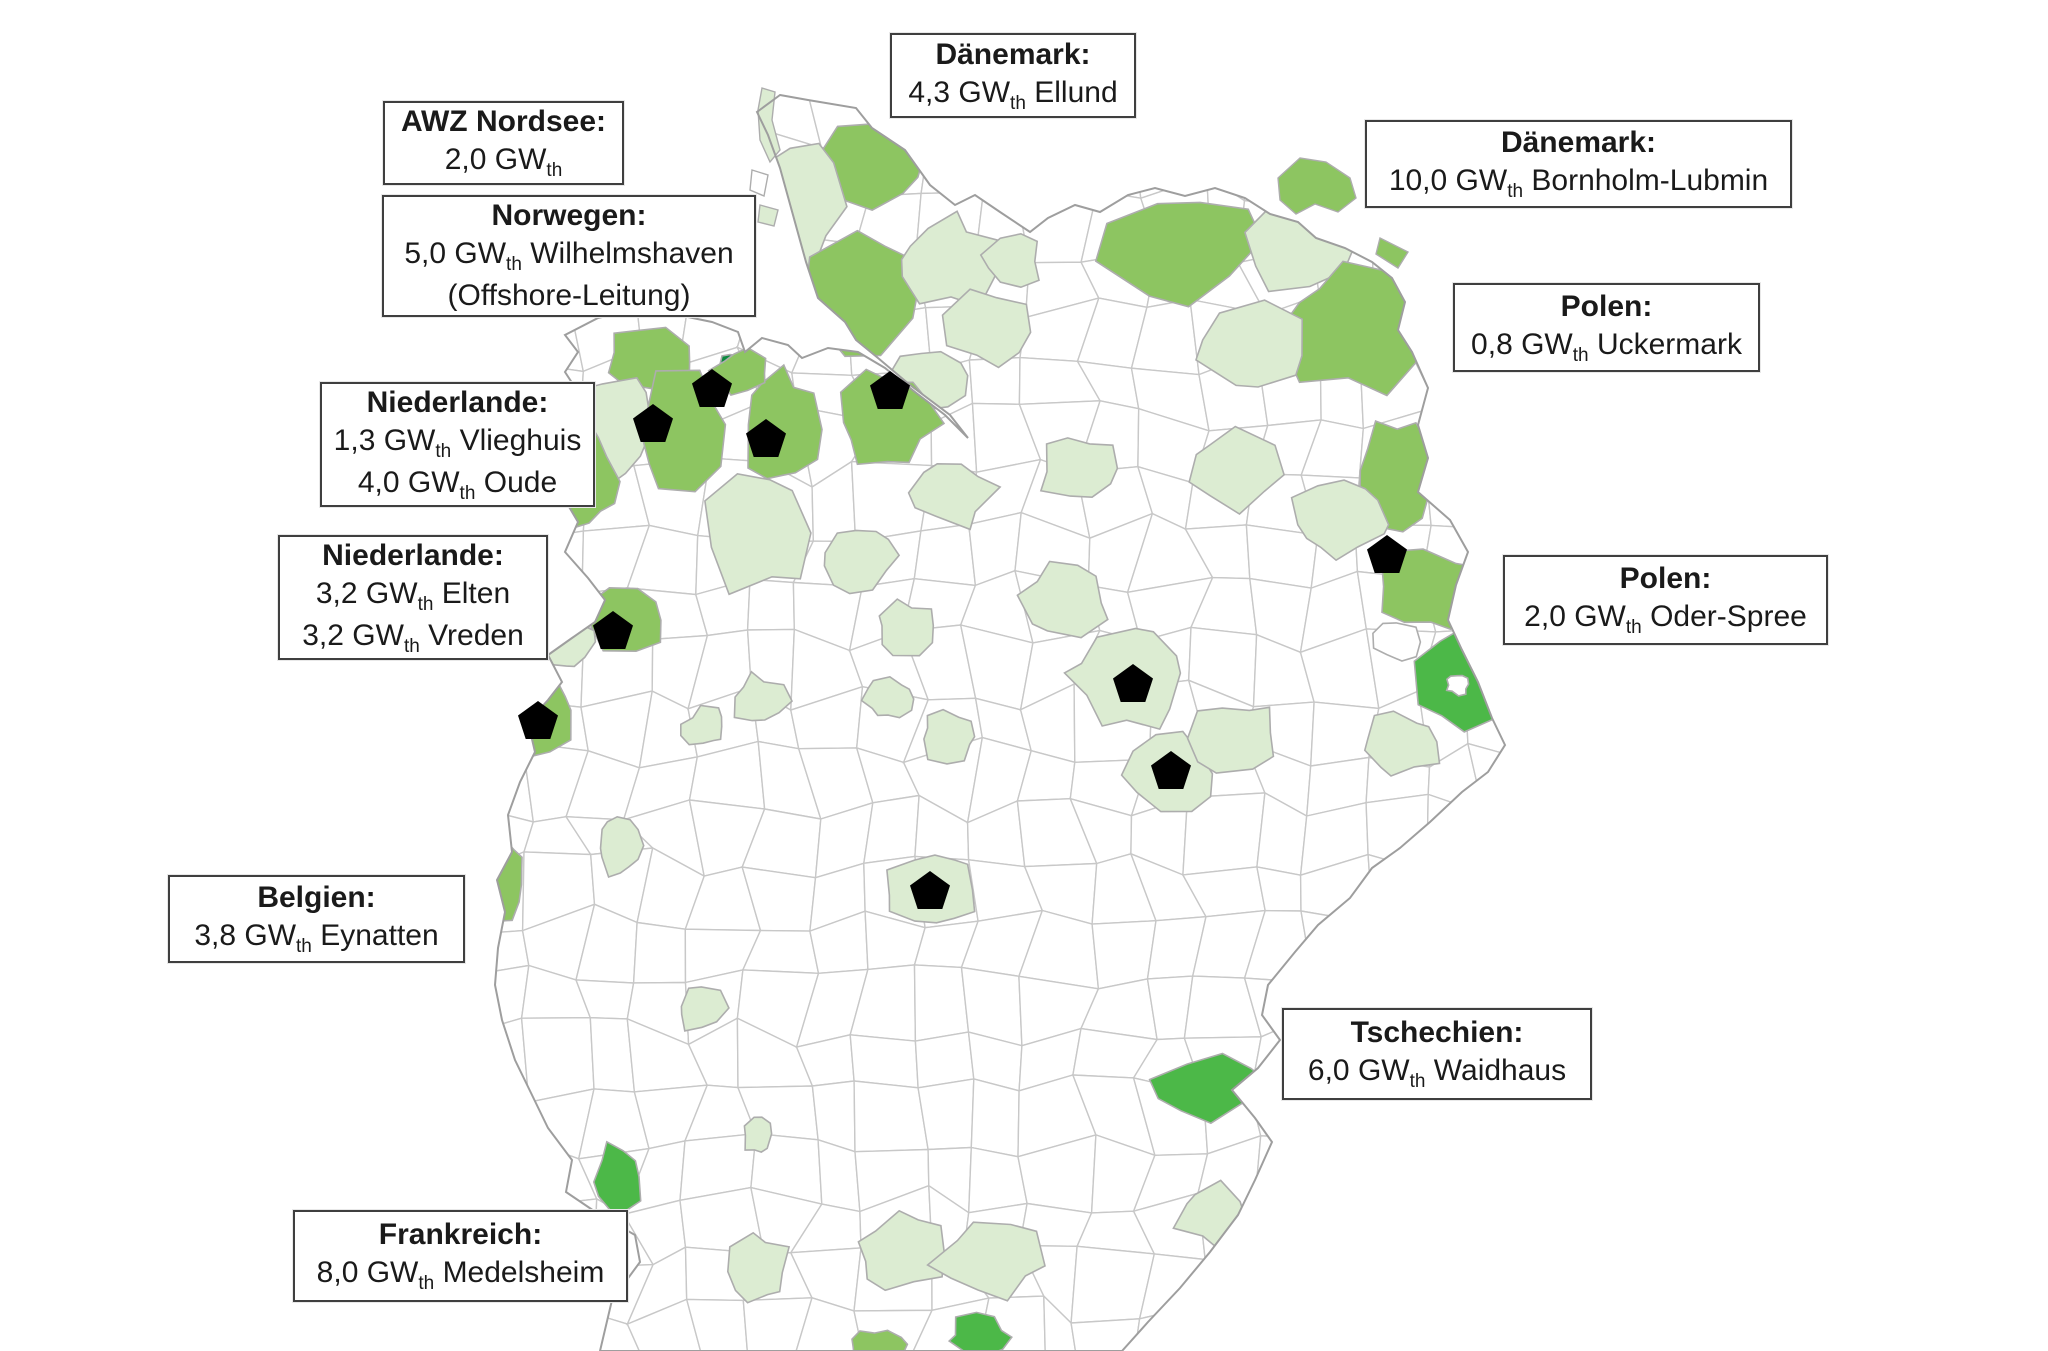 This screenshot has width=2048, height=1351. I want to click on label-capacity-line: 1,3 GWth Vlieghuis, so click(457, 442).